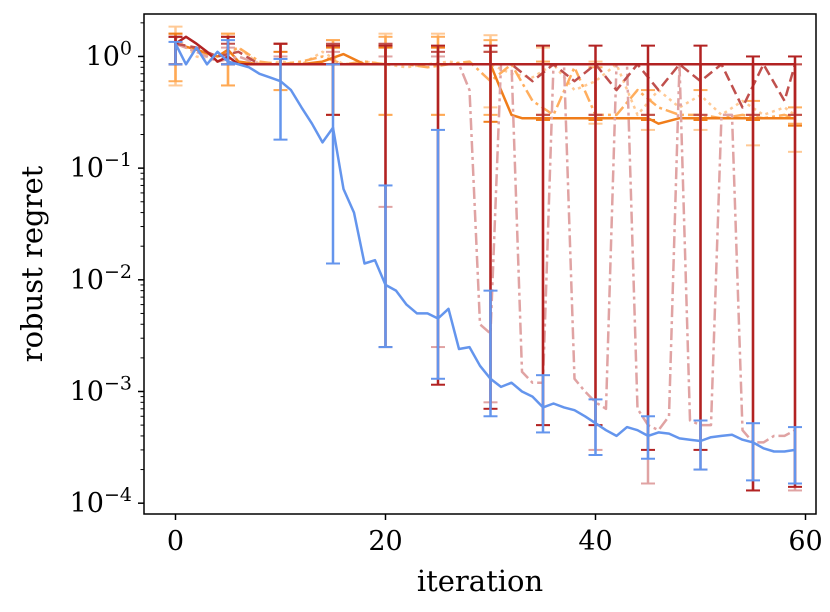 The image size is (830, 612). Describe the element at coordinates (595, 541) in the screenshot. I see `x-tick-label: 40` at that location.